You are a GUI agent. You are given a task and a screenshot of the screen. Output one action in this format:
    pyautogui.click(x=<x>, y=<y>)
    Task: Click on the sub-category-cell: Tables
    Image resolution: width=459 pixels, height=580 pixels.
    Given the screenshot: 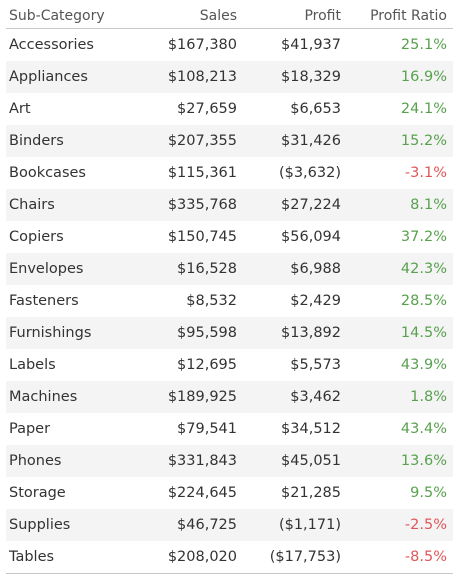 What is the action you would take?
    pyautogui.click(x=32, y=557)
    